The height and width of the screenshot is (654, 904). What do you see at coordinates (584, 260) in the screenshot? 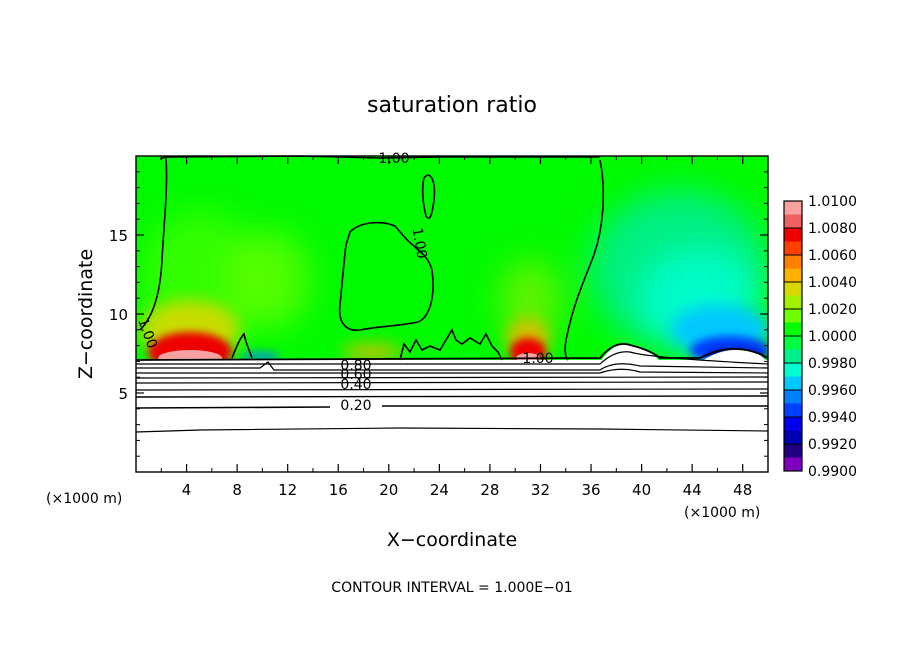
I see `contour-1-00-right` at bounding box center [584, 260].